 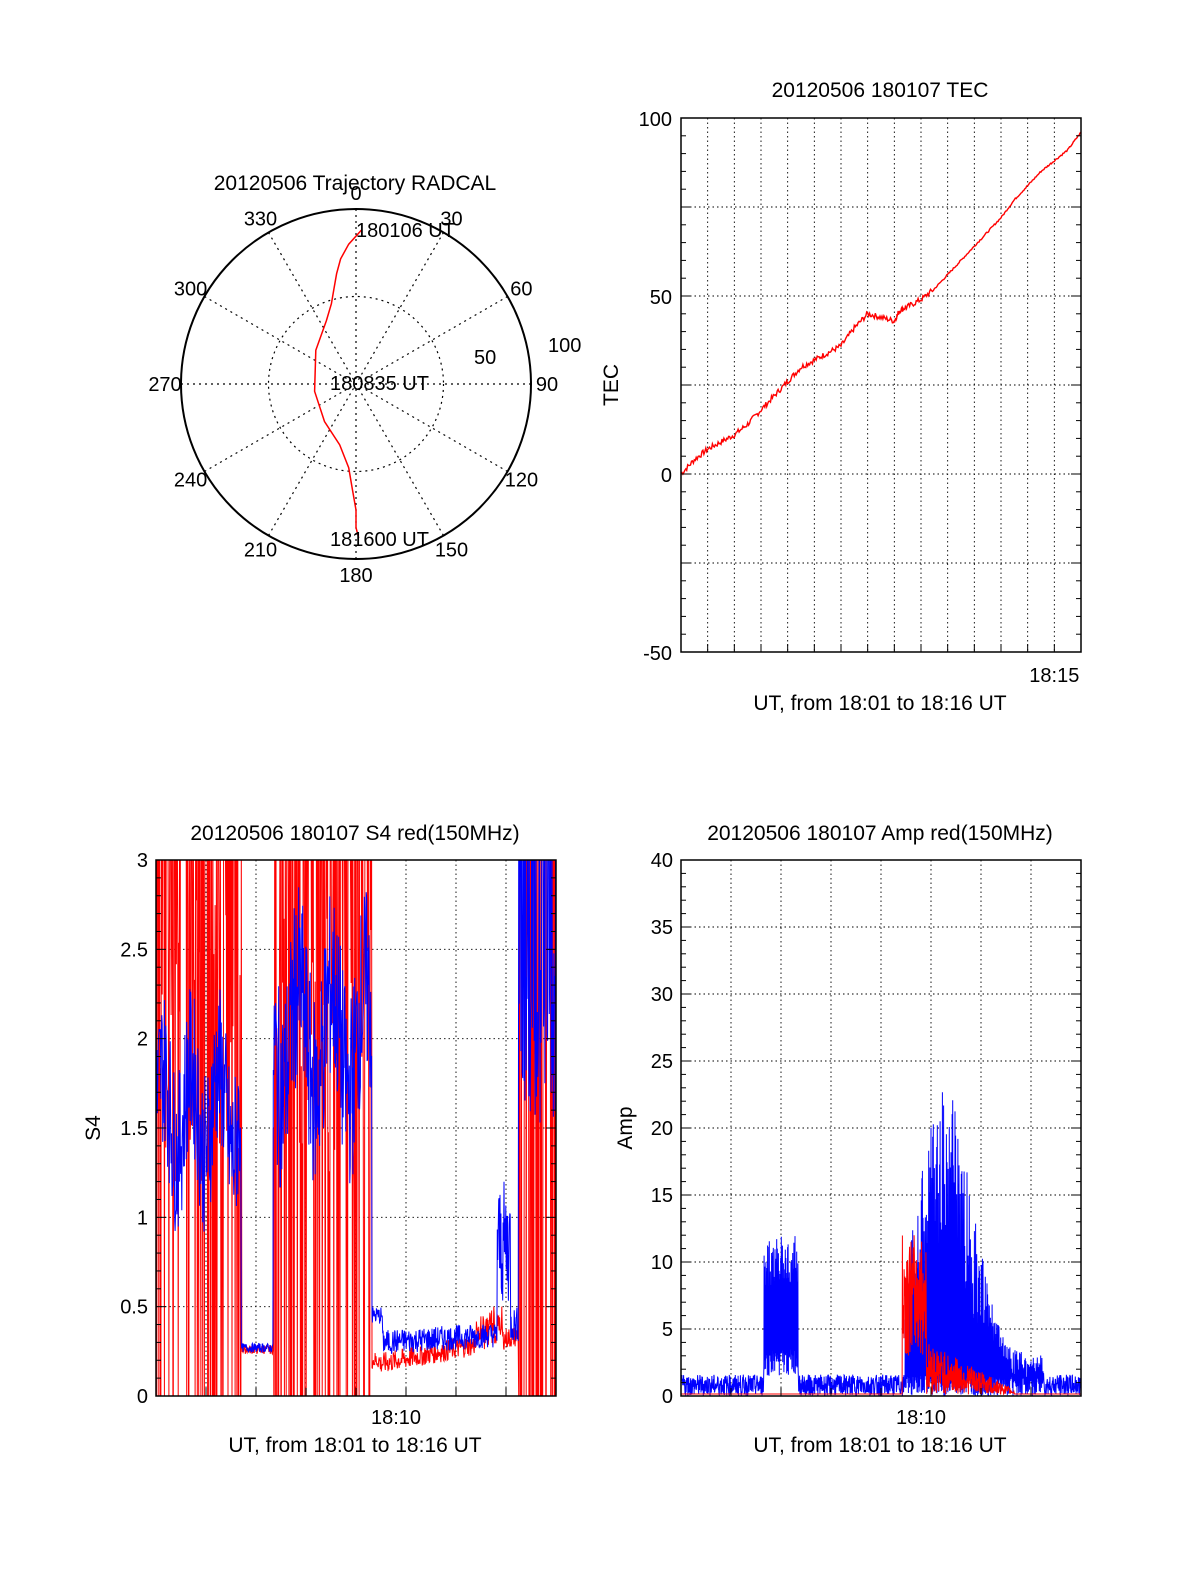 I want to click on tec-series-line, so click(x=881, y=303).